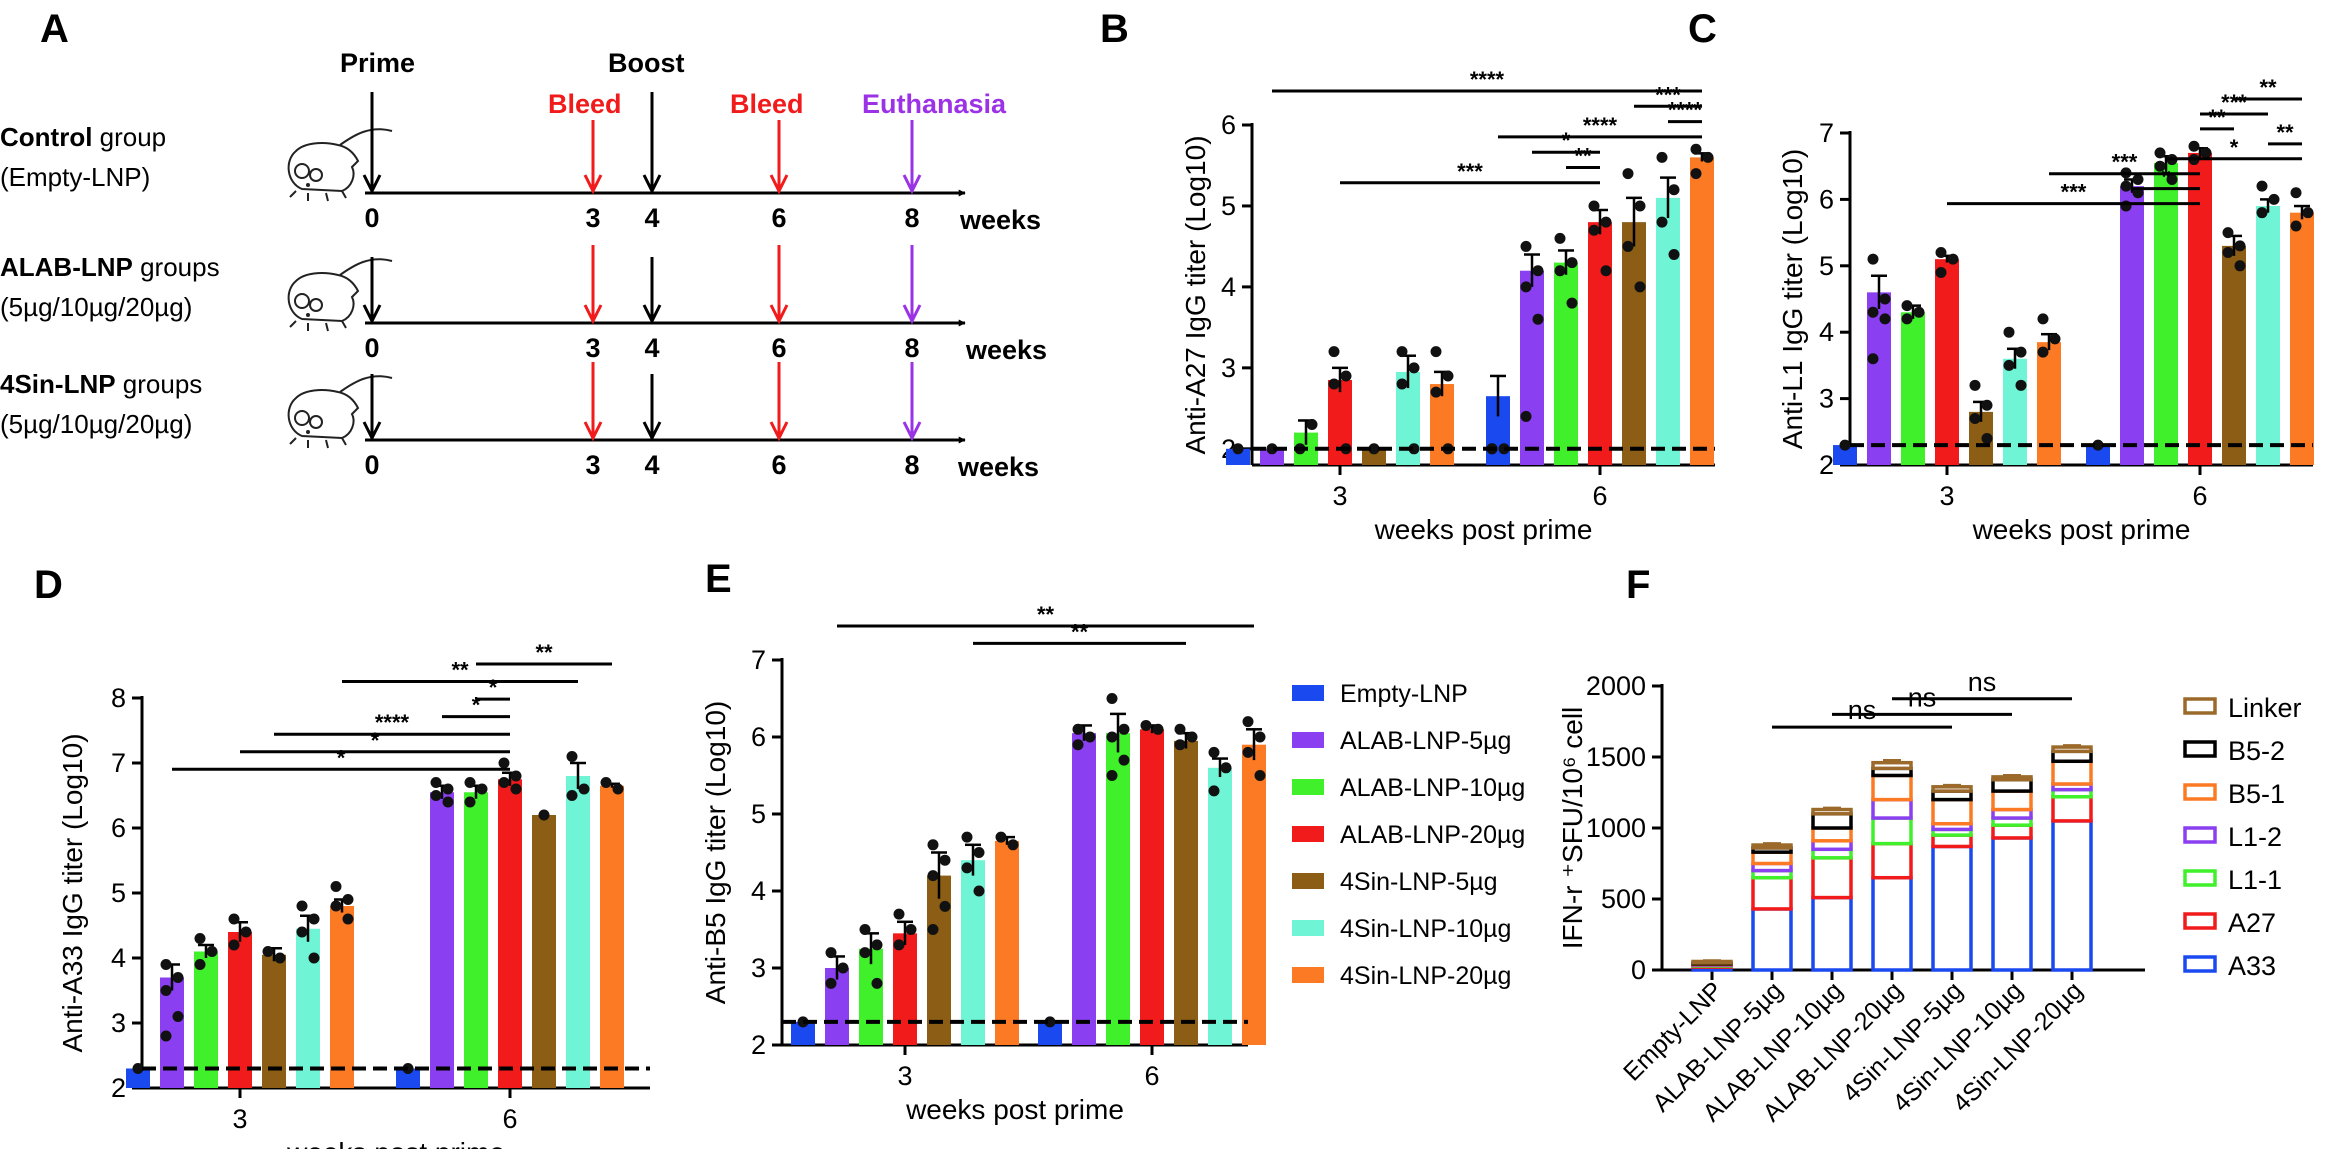 The width and height of the screenshot is (2342, 1149). I want to click on mouse-feet, so click(318, 326).